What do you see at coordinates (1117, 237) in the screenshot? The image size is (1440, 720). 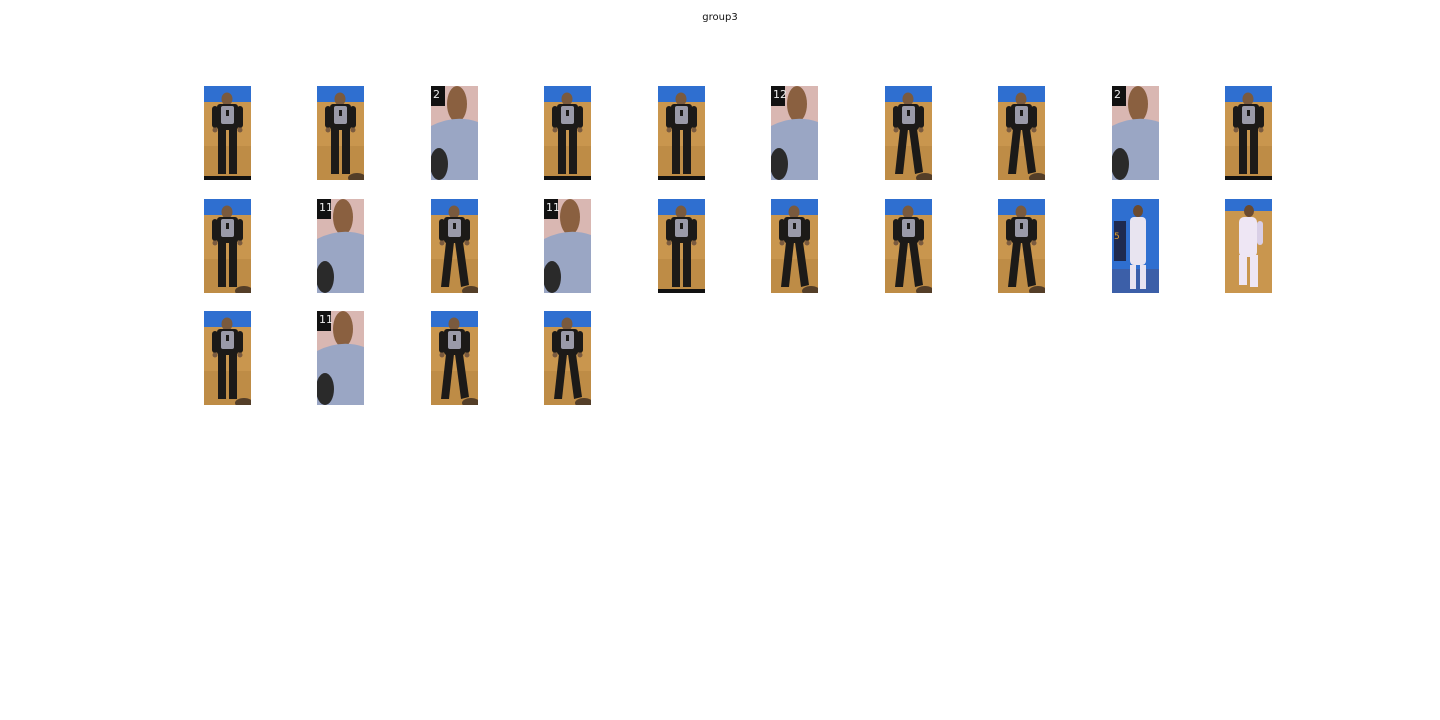 I see `jersey-number-label: 5` at bounding box center [1117, 237].